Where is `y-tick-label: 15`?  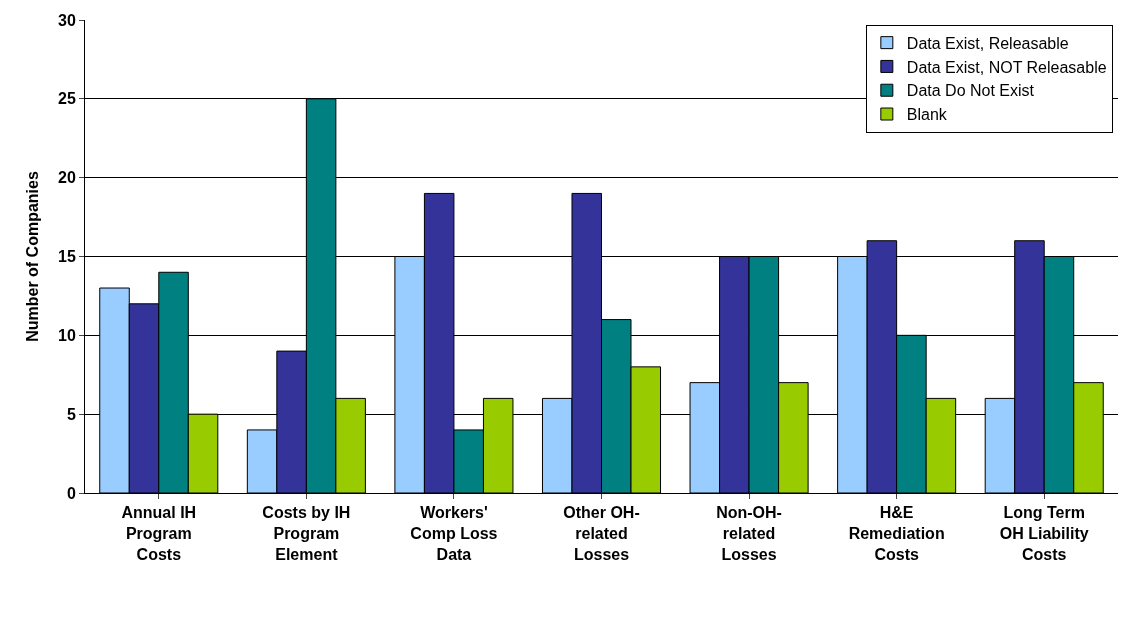 y-tick-label: 15 is located at coordinates (67, 257).